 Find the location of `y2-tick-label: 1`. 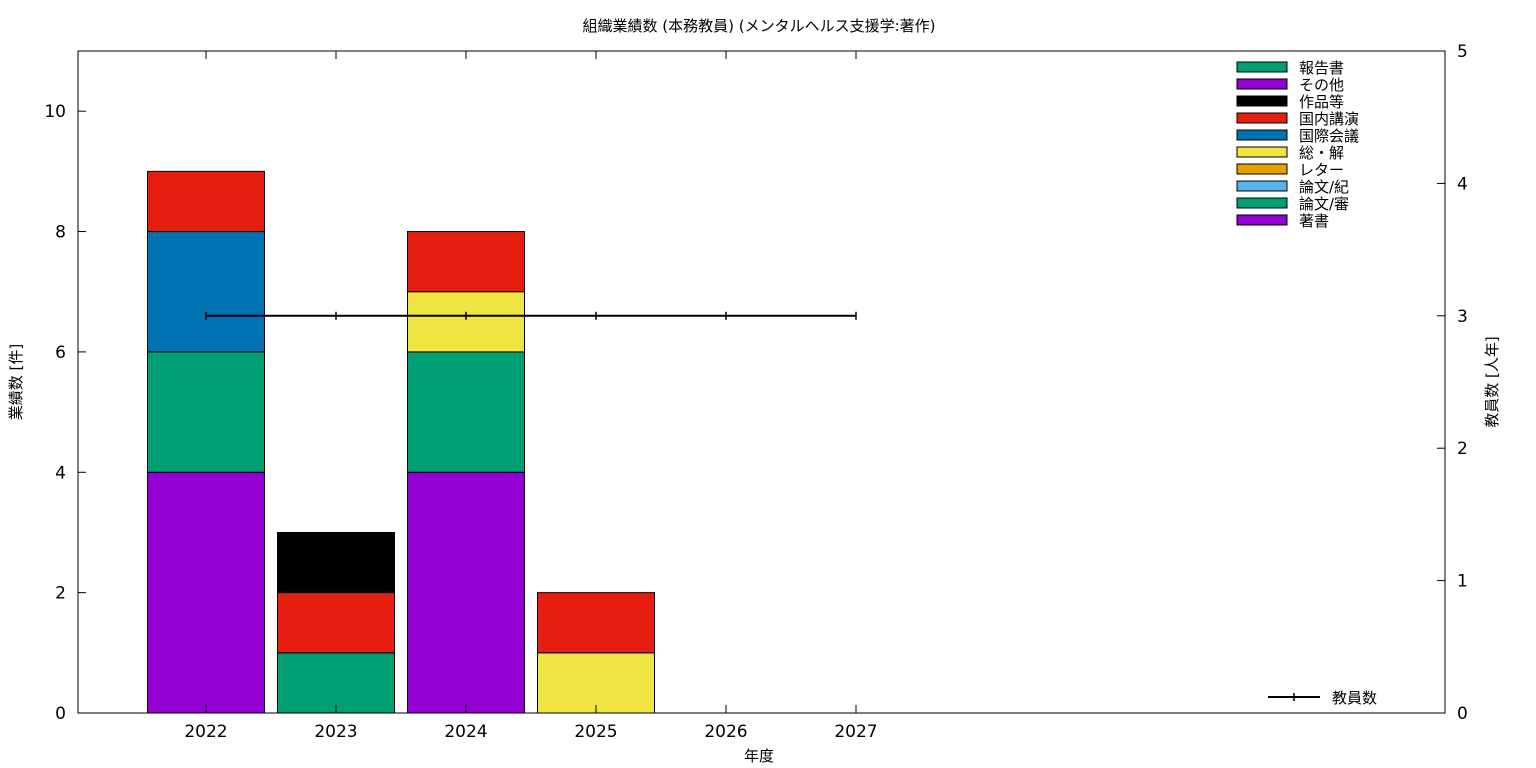

y2-tick-label: 1 is located at coordinates (1462, 582).